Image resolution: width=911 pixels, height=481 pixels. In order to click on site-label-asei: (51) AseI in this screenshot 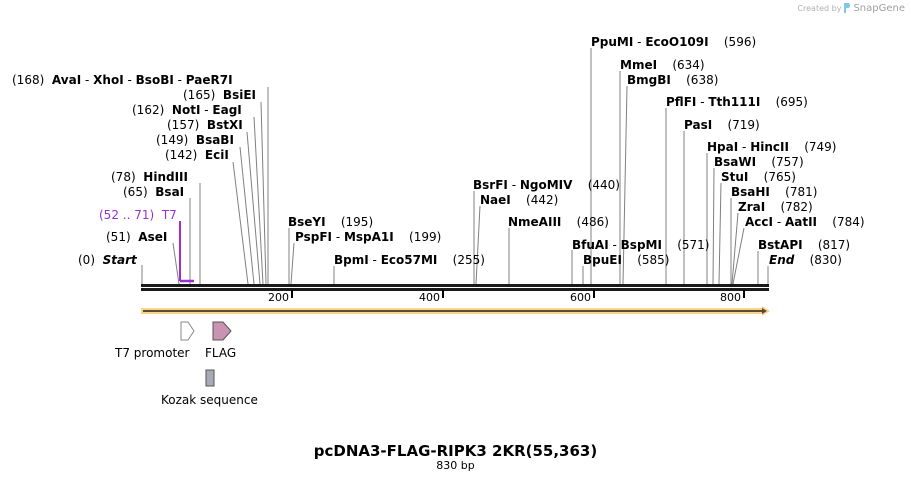, I will do `click(137, 237)`.